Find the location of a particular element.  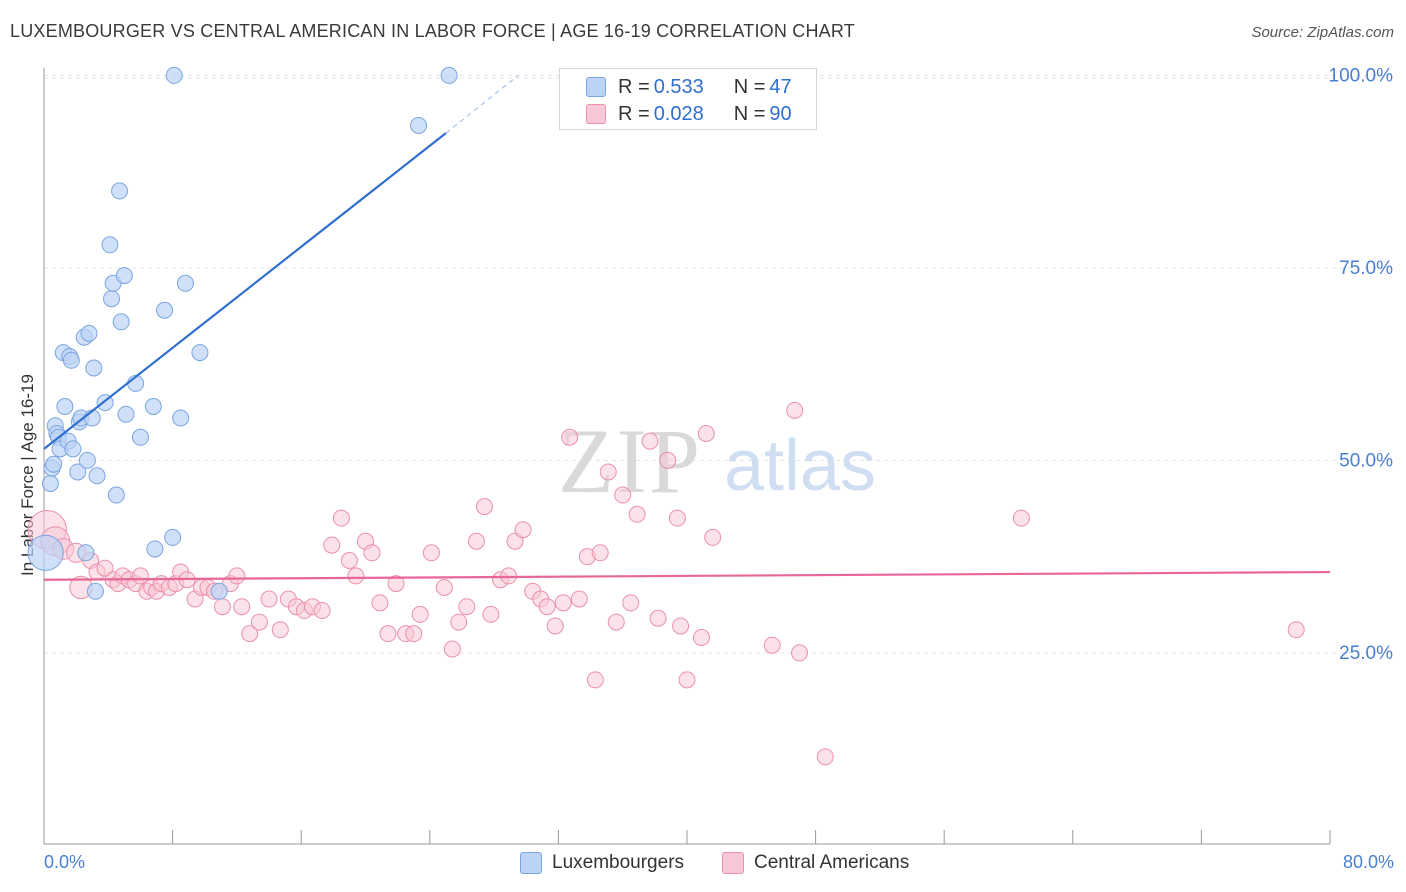

legend-n-value: 90 is located at coordinates (780, 113).